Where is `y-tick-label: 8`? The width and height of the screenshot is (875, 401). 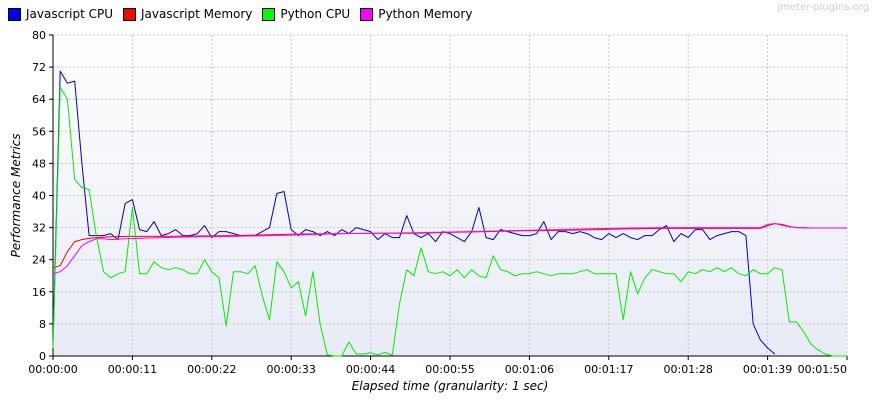
y-tick-label: 8 is located at coordinates (42, 324).